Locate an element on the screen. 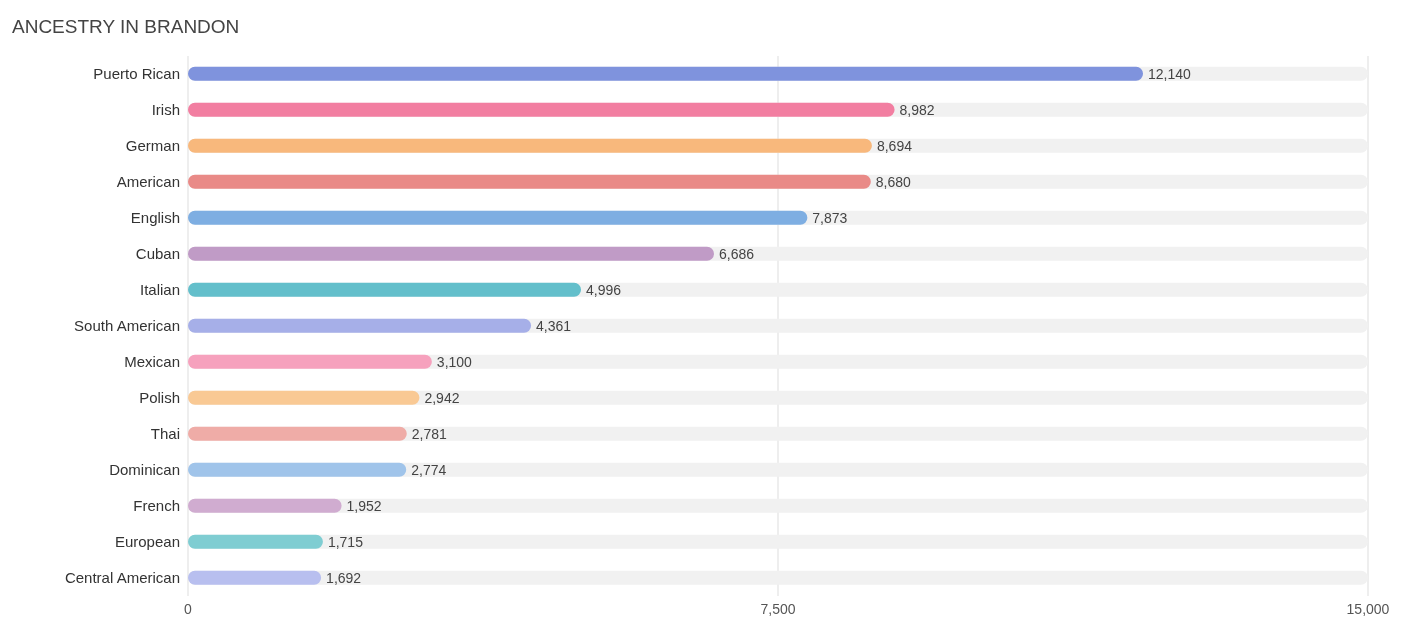  data-label: 2,774 is located at coordinates (429, 469).